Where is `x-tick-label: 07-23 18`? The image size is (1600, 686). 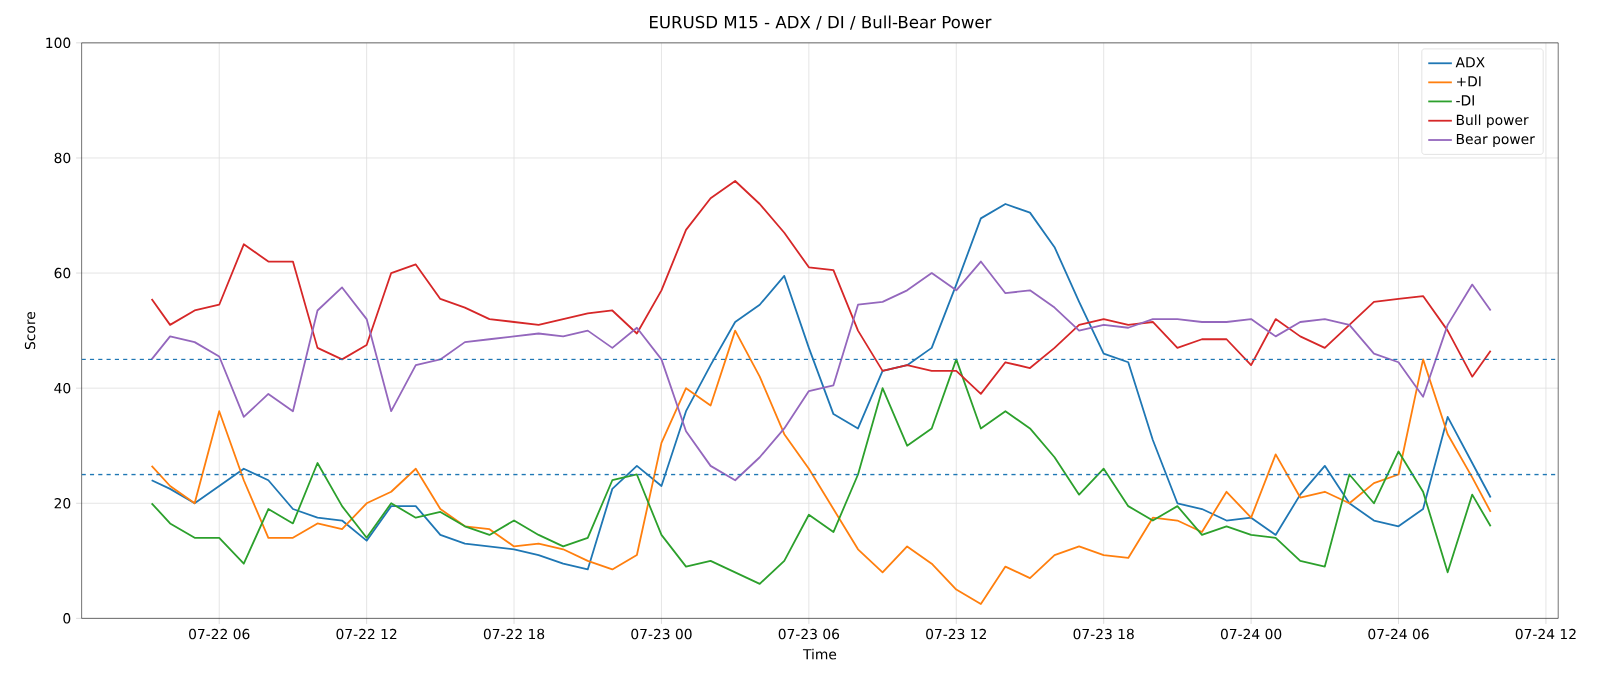
x-tick-label: 07-23 18 is located at coordinates (1103, 634).